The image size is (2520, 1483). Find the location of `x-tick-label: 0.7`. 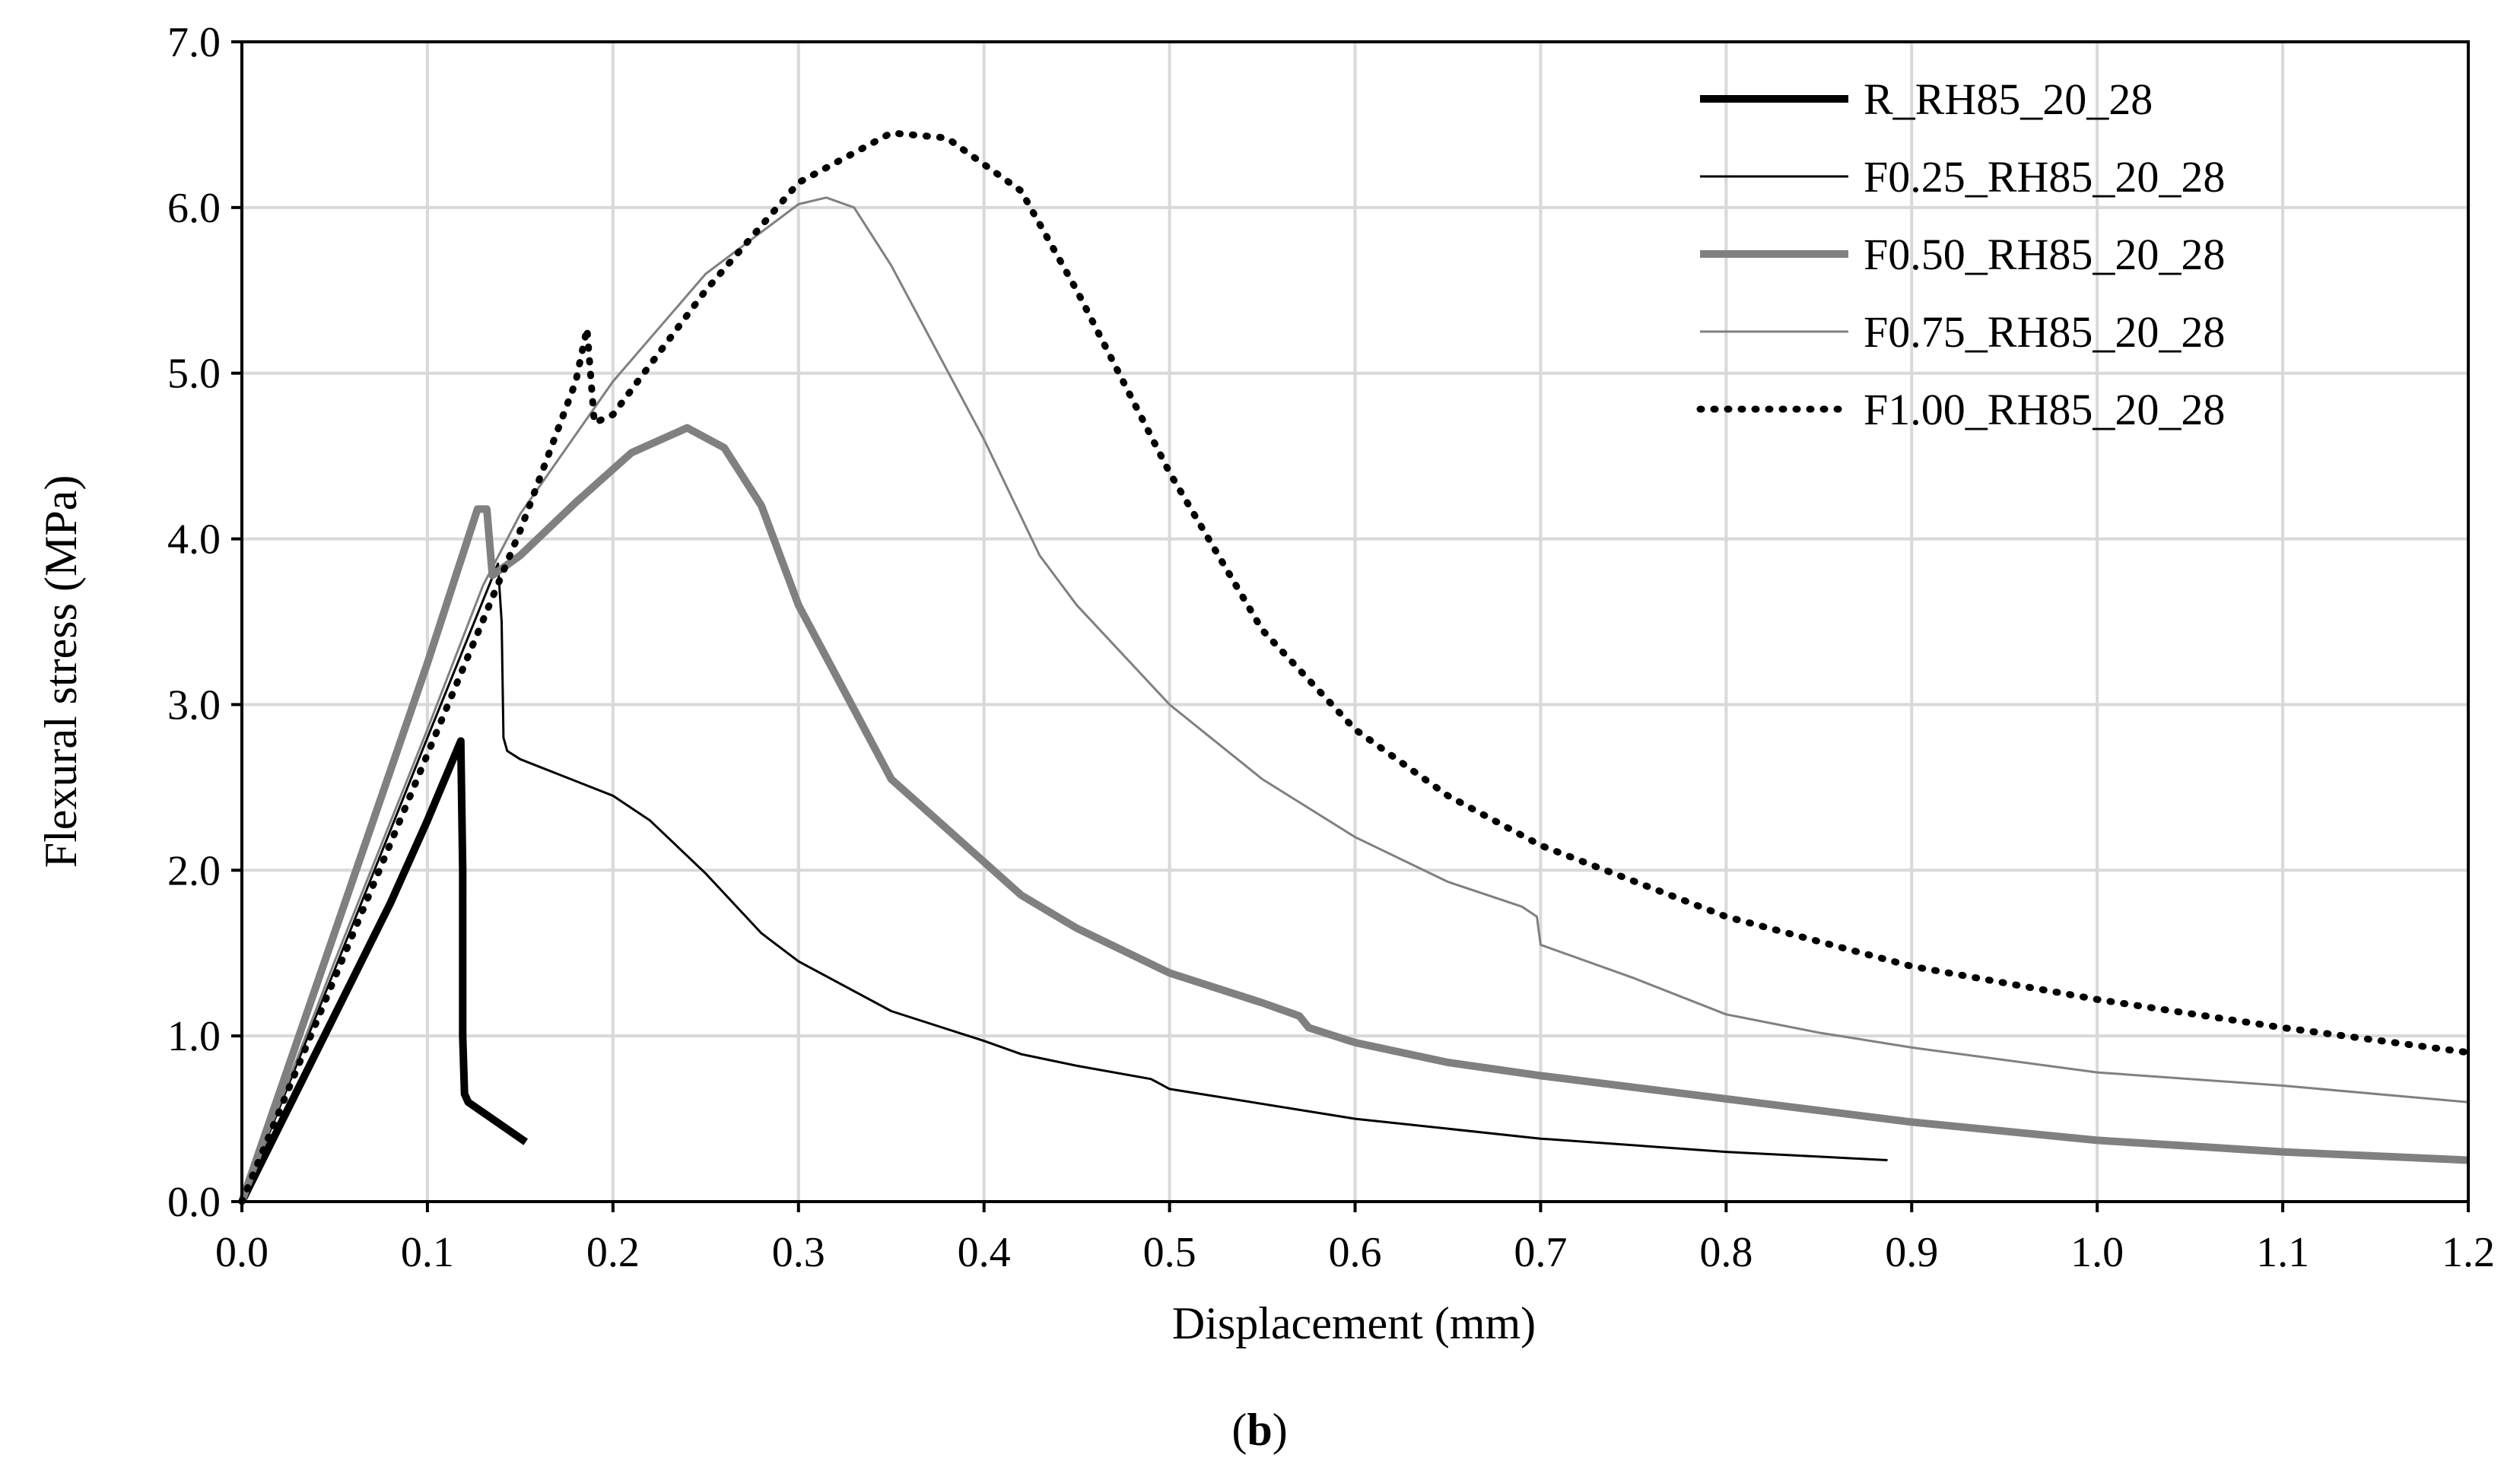

x-tick-label: 0.7 is located at coordinates (1540, 1252).